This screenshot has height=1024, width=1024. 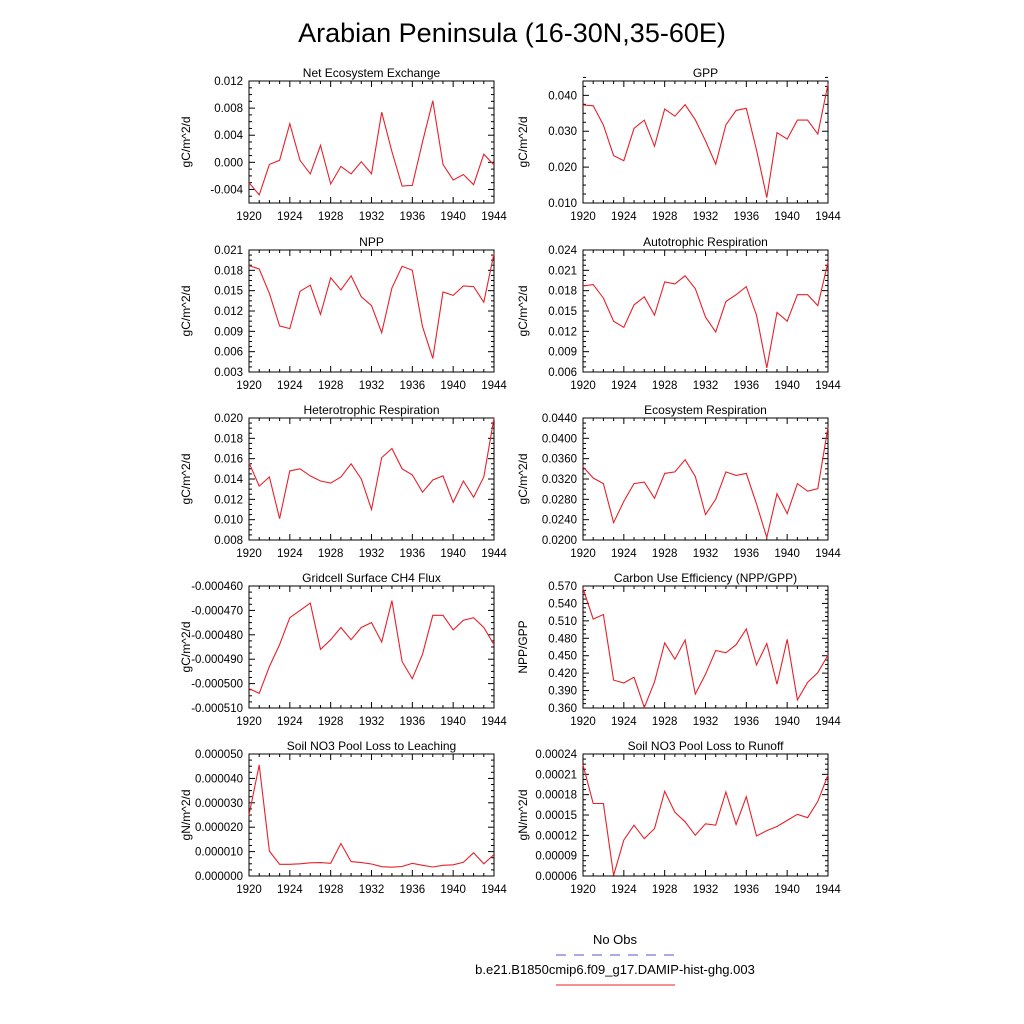 I want to click on panel-title: Soil NO3 Pool Loss to Runoff, so click(x=706, y=746).